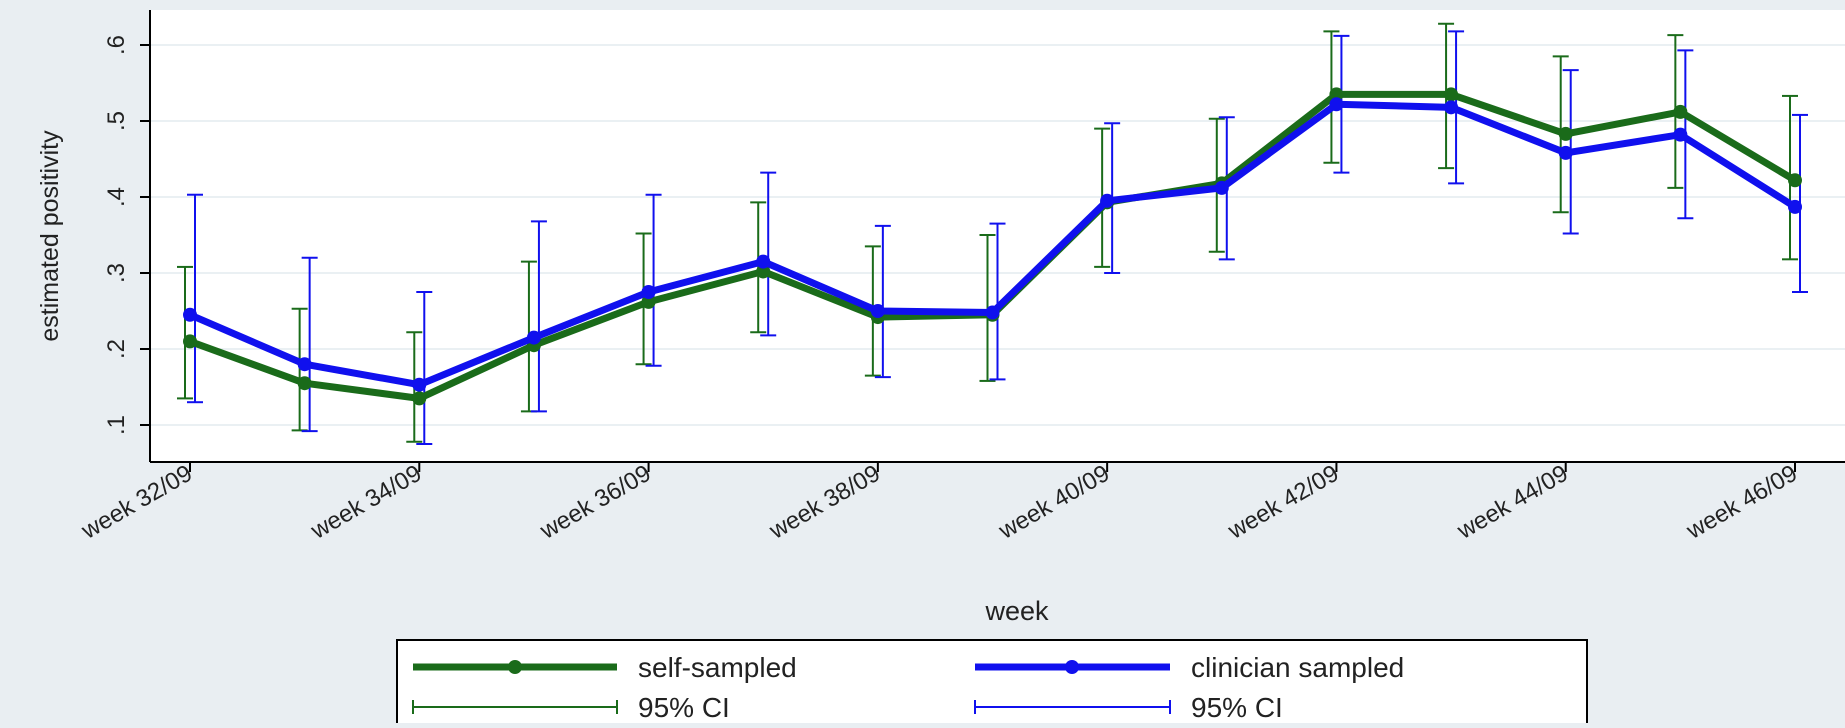 Image resolution: width=1845 pixels, height=728 pixels. What do you see at coordinates (605, 667) in the screenshot?
I see `legend-item-self-sampled: self-sampled` at bounding box center [605, 667].